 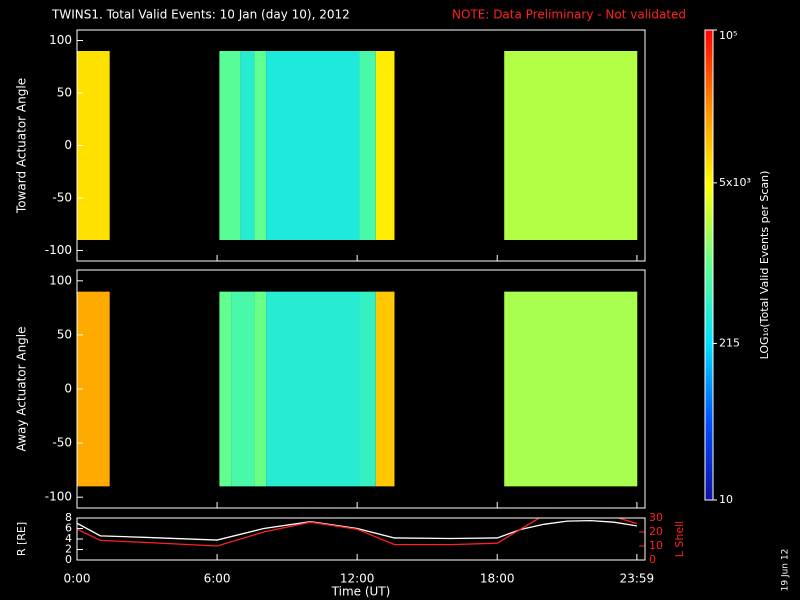 I want to click on colorbar-tick-label: 10⁵, so click(x=728, y=35).